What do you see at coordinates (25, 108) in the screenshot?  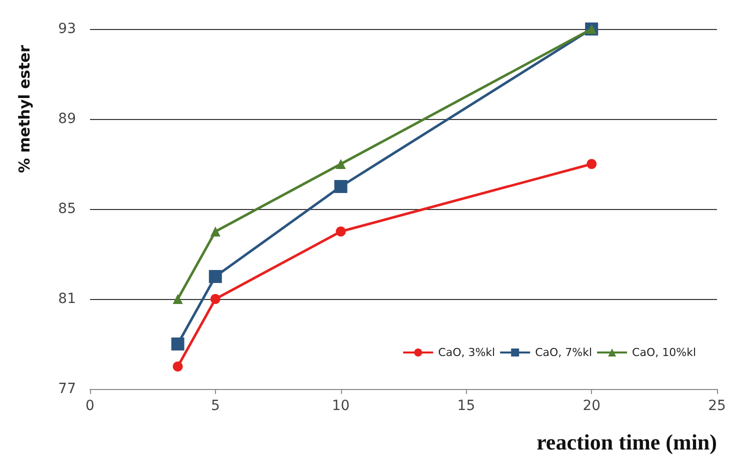 I see `y-axis-title: % methyl ester` at bounding box center [25, 108].